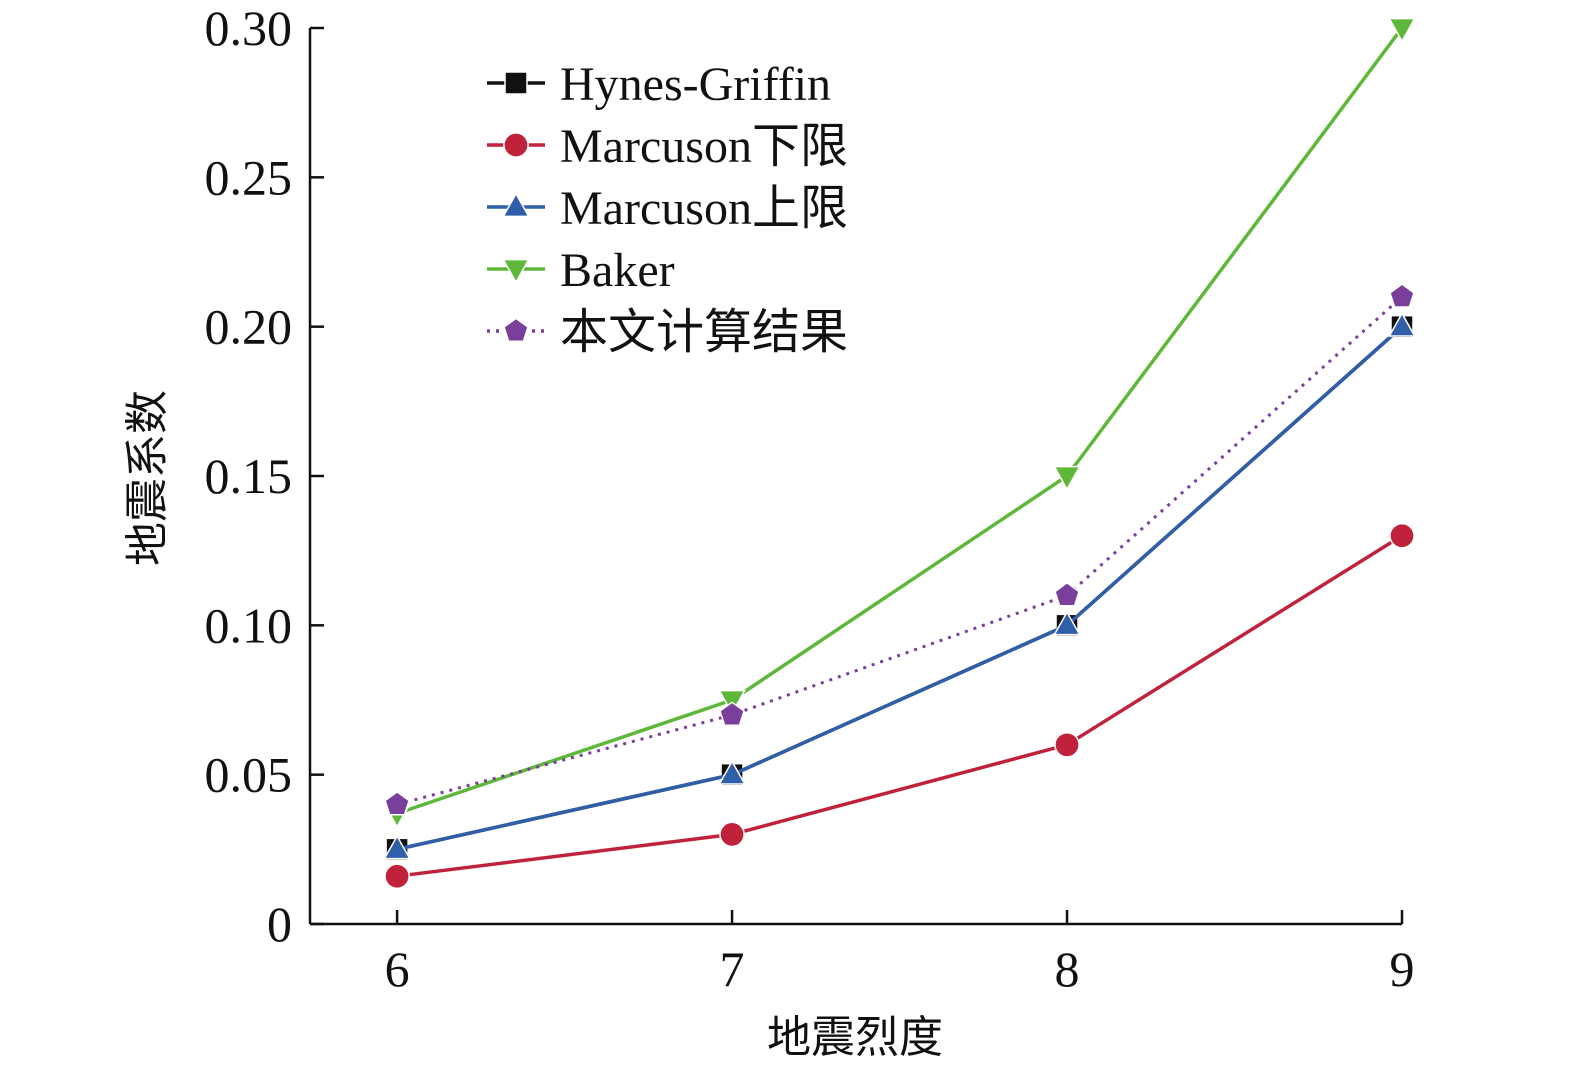 This screenshot has width=1575, height=1075. What do you see at coordinates (732, 969) in the screenshot?
I see `x-tick-label: 7` at bounding box center [732, 969].